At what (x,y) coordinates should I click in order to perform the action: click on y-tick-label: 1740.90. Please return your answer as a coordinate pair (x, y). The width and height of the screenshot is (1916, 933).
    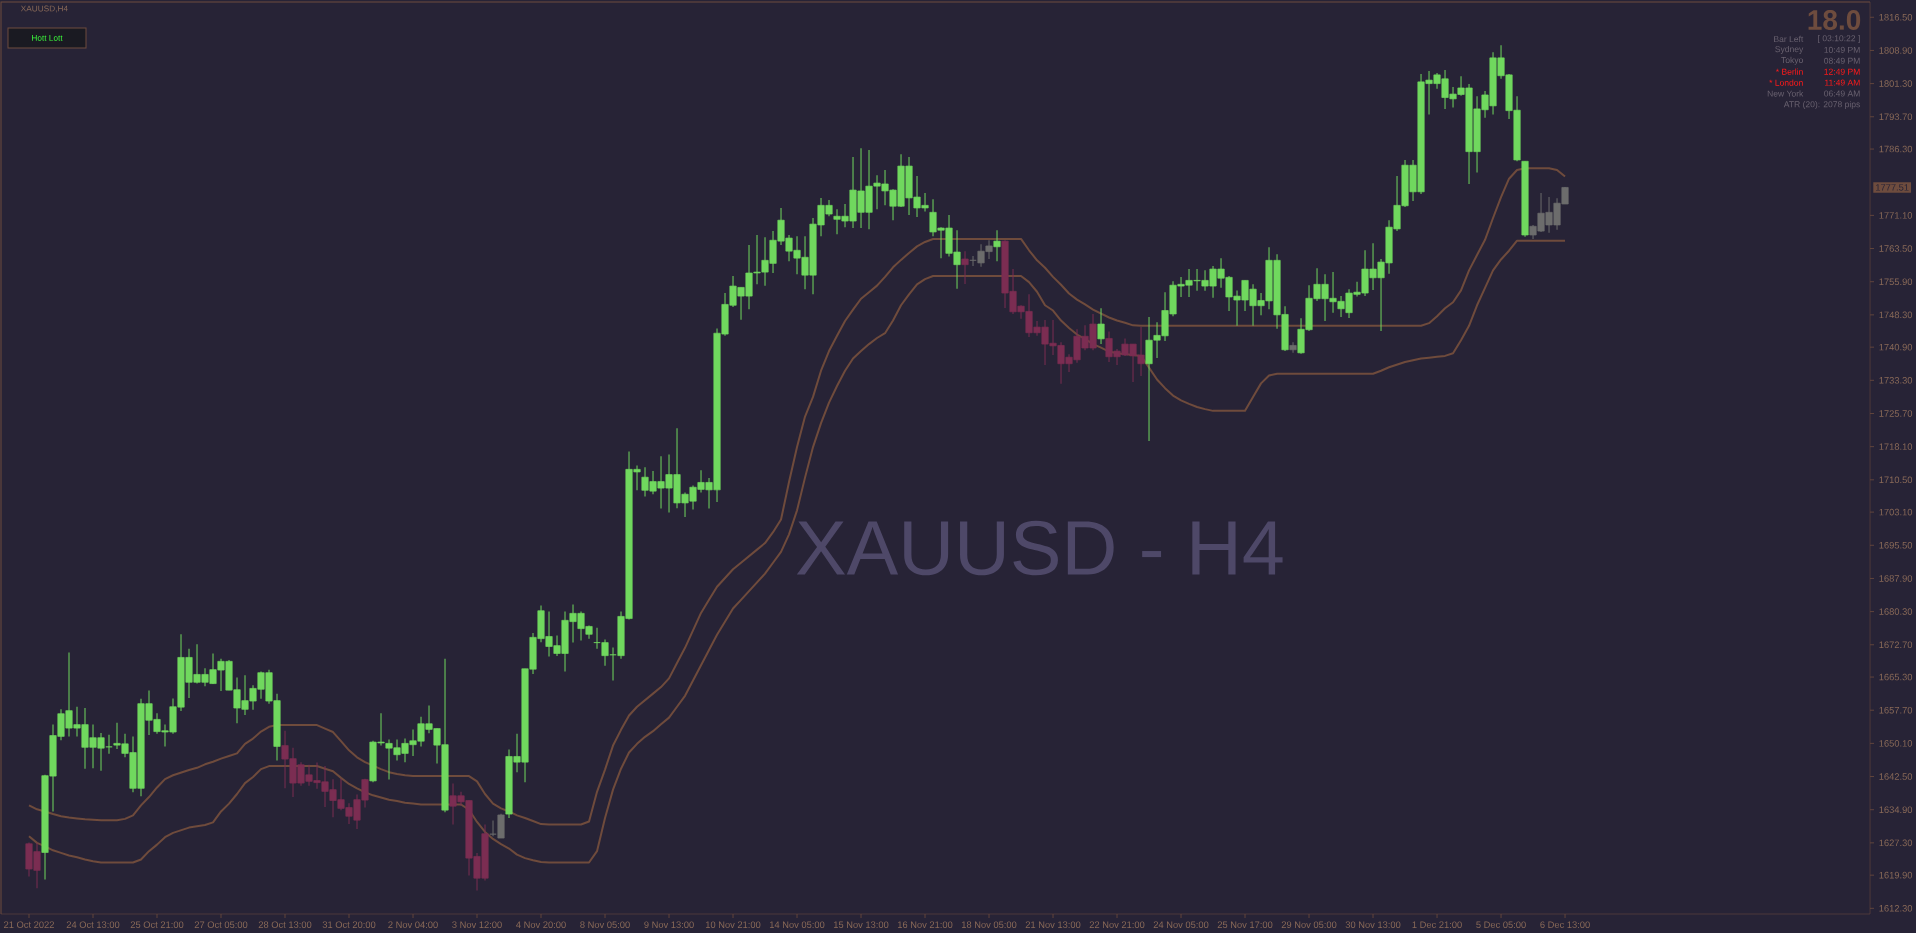
    Looking at the image, I should click on (1896, 347).